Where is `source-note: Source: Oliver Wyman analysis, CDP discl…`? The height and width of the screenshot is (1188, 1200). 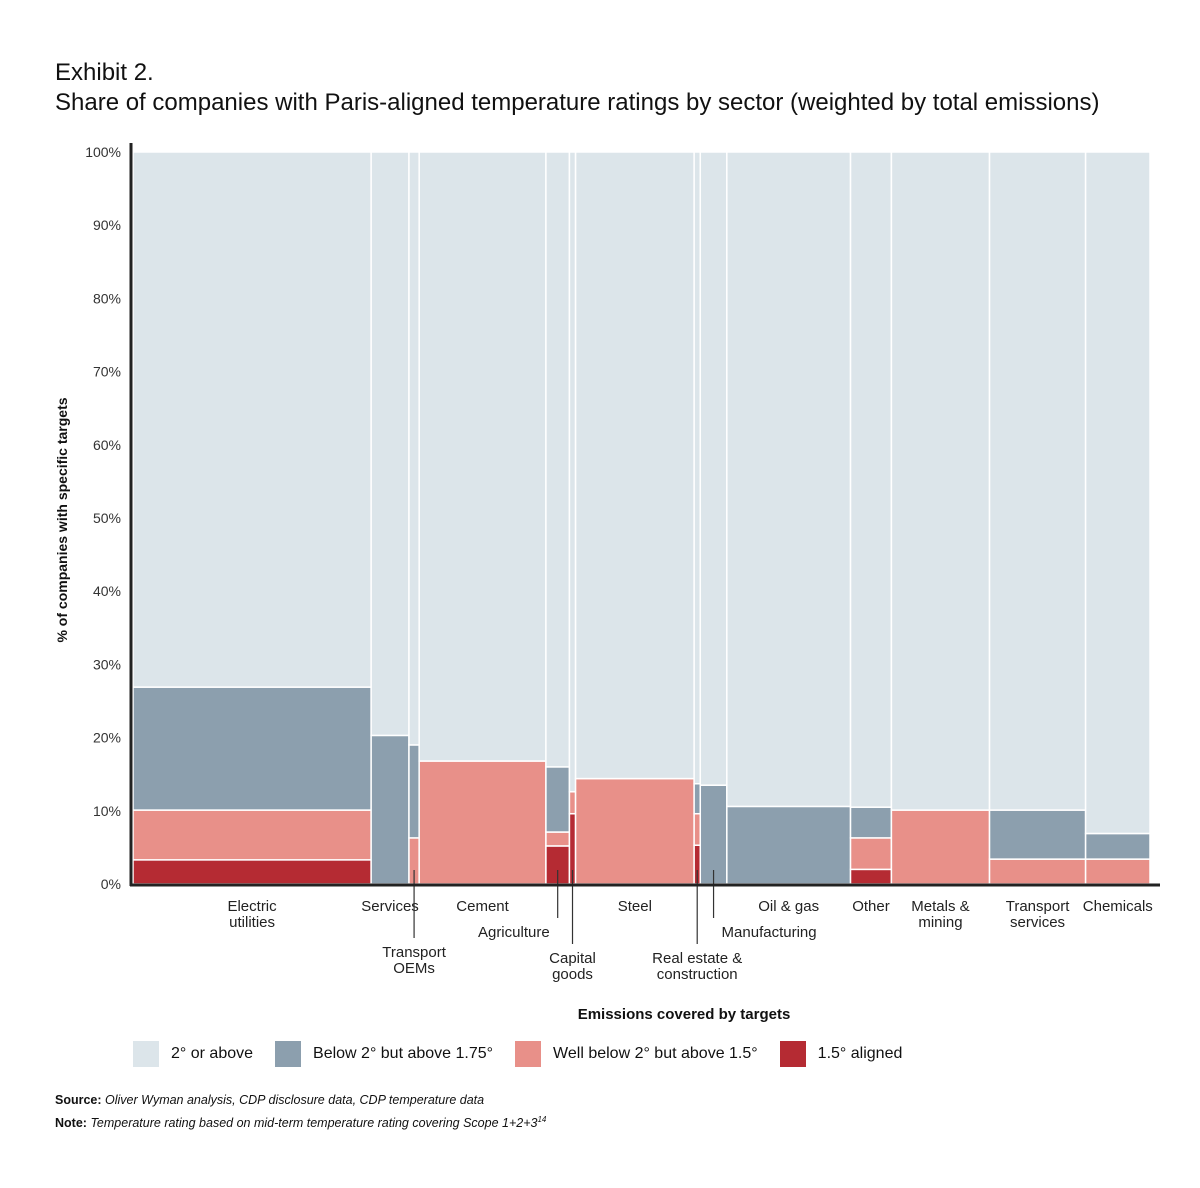
source-note: Source: Oliver Wyman analysis, CDP discl… is located at coordinates (269, 1100).